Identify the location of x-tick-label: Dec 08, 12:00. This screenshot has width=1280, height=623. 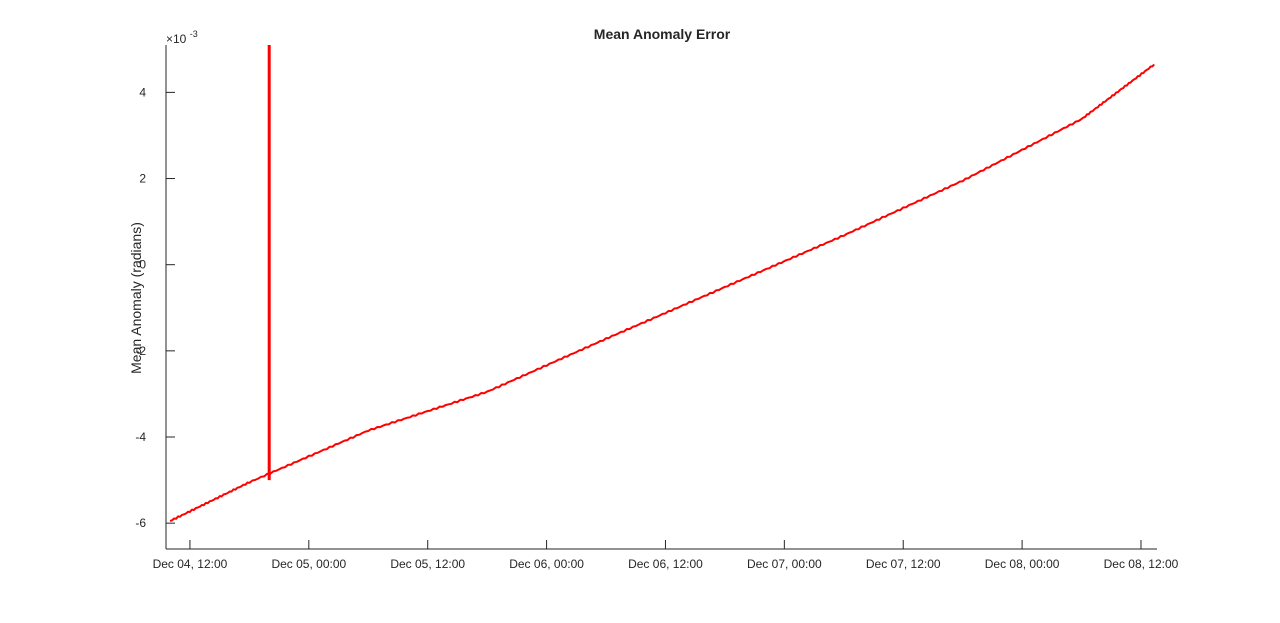
(1141, 564).